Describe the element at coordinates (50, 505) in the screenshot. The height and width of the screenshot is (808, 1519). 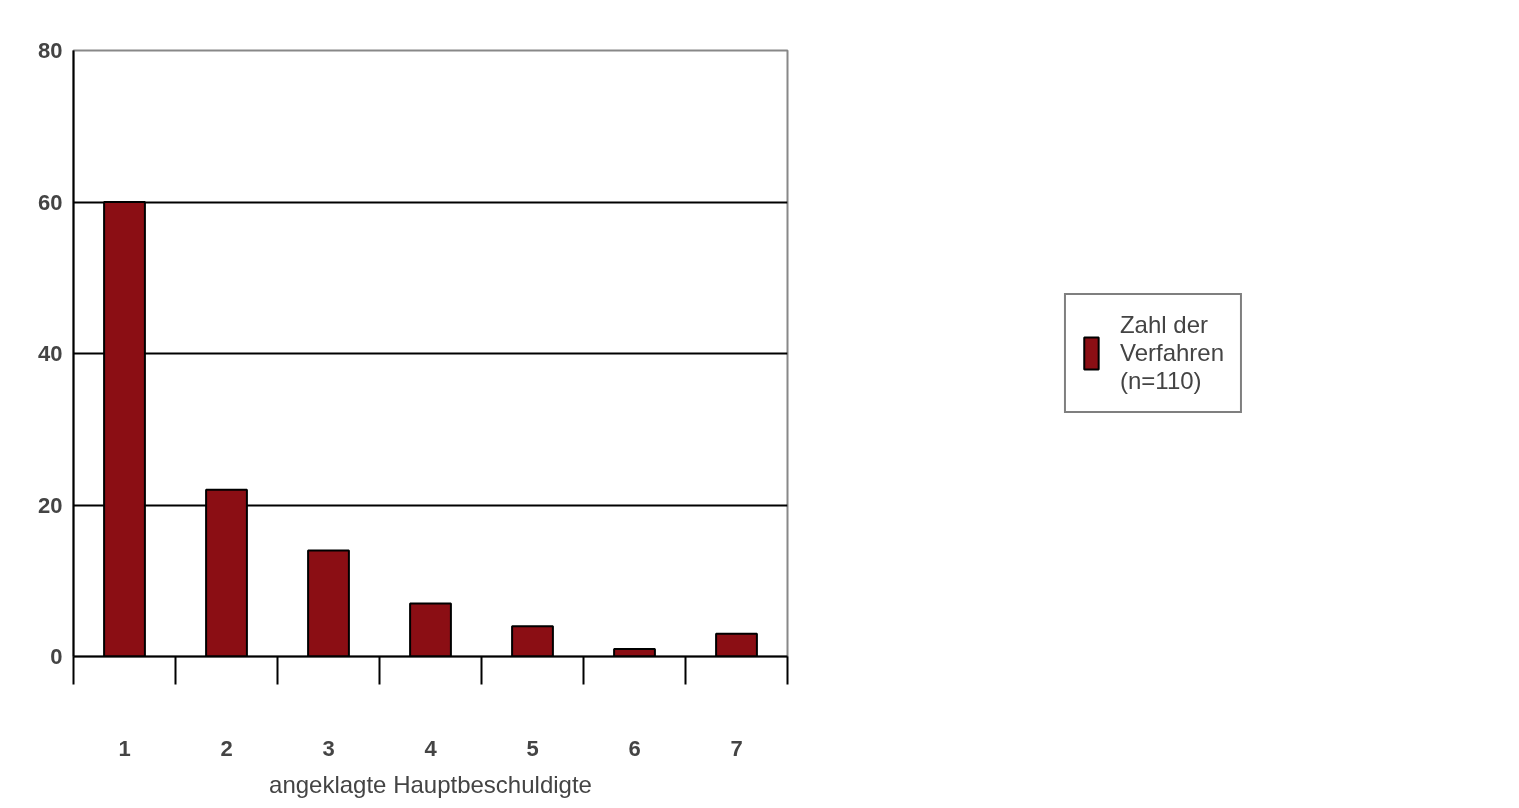
I see `y-tick-label: 20` at that location.